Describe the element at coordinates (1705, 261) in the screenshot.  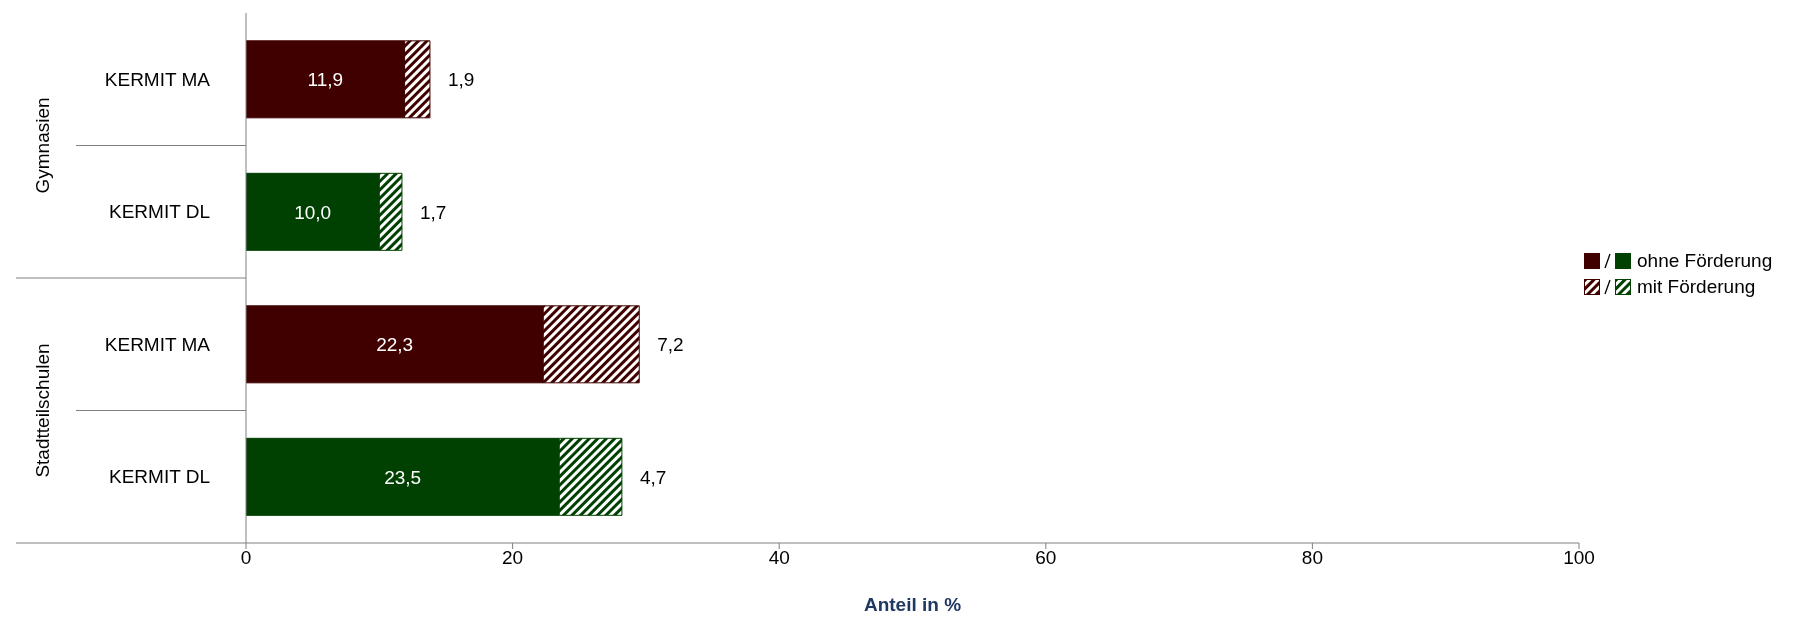
I see `legend-label: ohne Förderung` at that location.